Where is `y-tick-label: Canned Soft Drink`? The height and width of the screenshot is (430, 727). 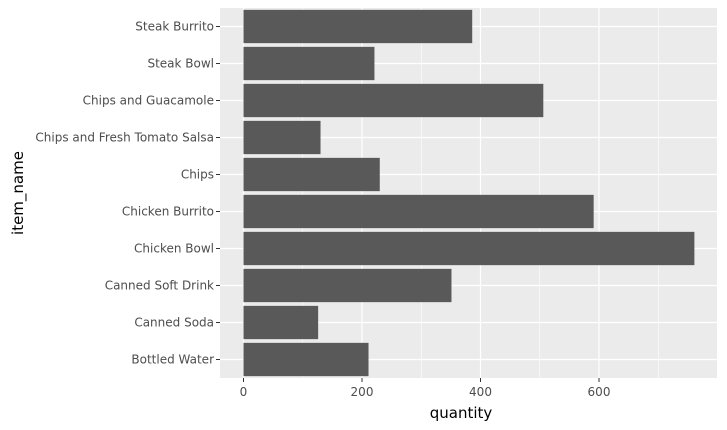 y-tick-label: Canned Soft Drink is located at coordinates (159, 286).